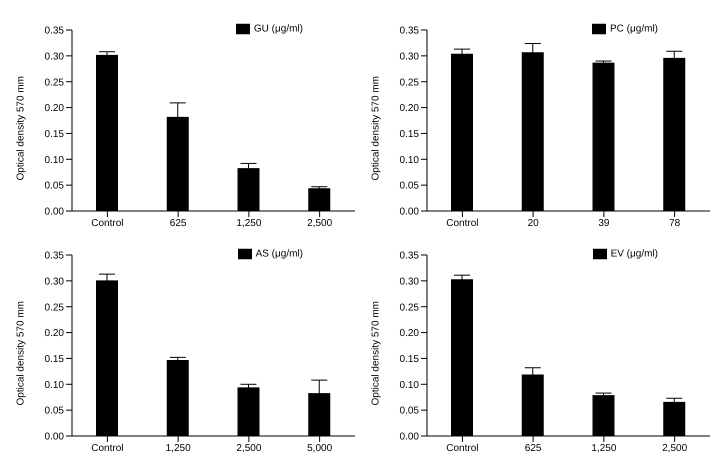  Describe the element at coordinates (634, 254) in the screenshot. I see `legend-label: EV (μg/ml)` at that location.